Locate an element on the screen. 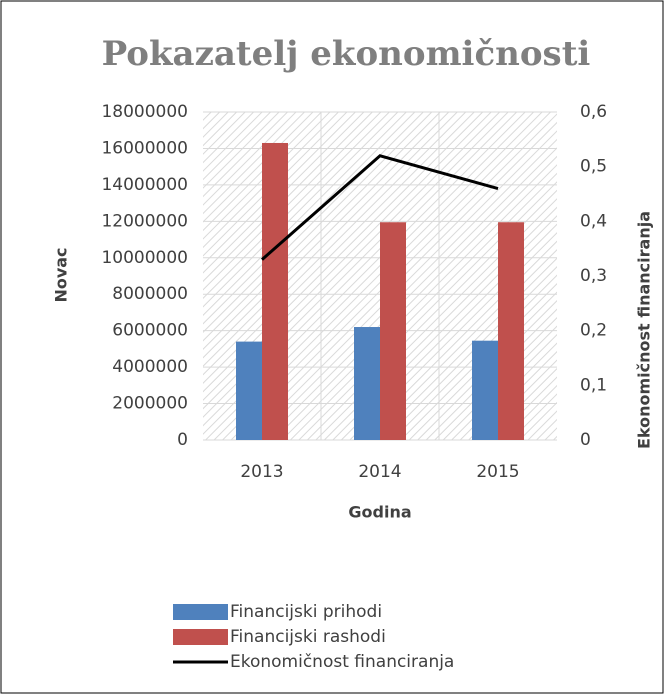  y-tick-label: 18000000 is located at coordinates (144, 112).